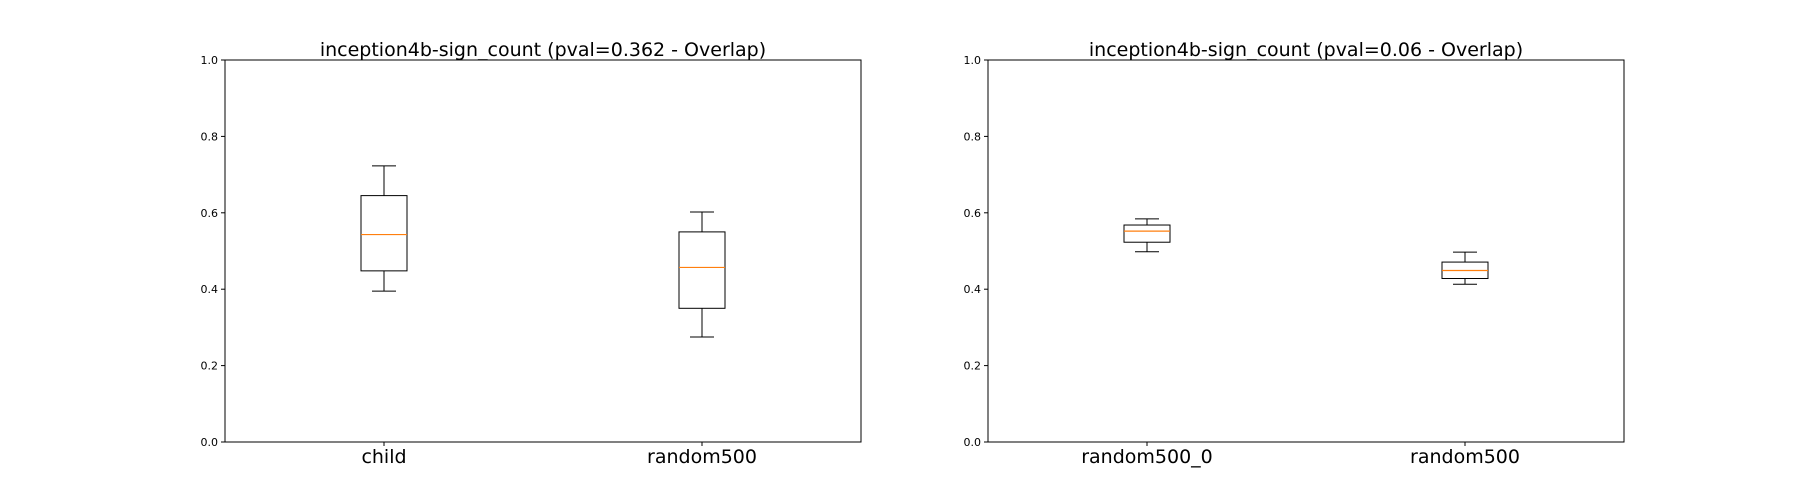 The height and width of the screenshot is (504, 1800). What do you see at coordinates (973, 213) in the screenshot?
I see `right-y-tick-label: 0.6` at bounding box center [973, 213].